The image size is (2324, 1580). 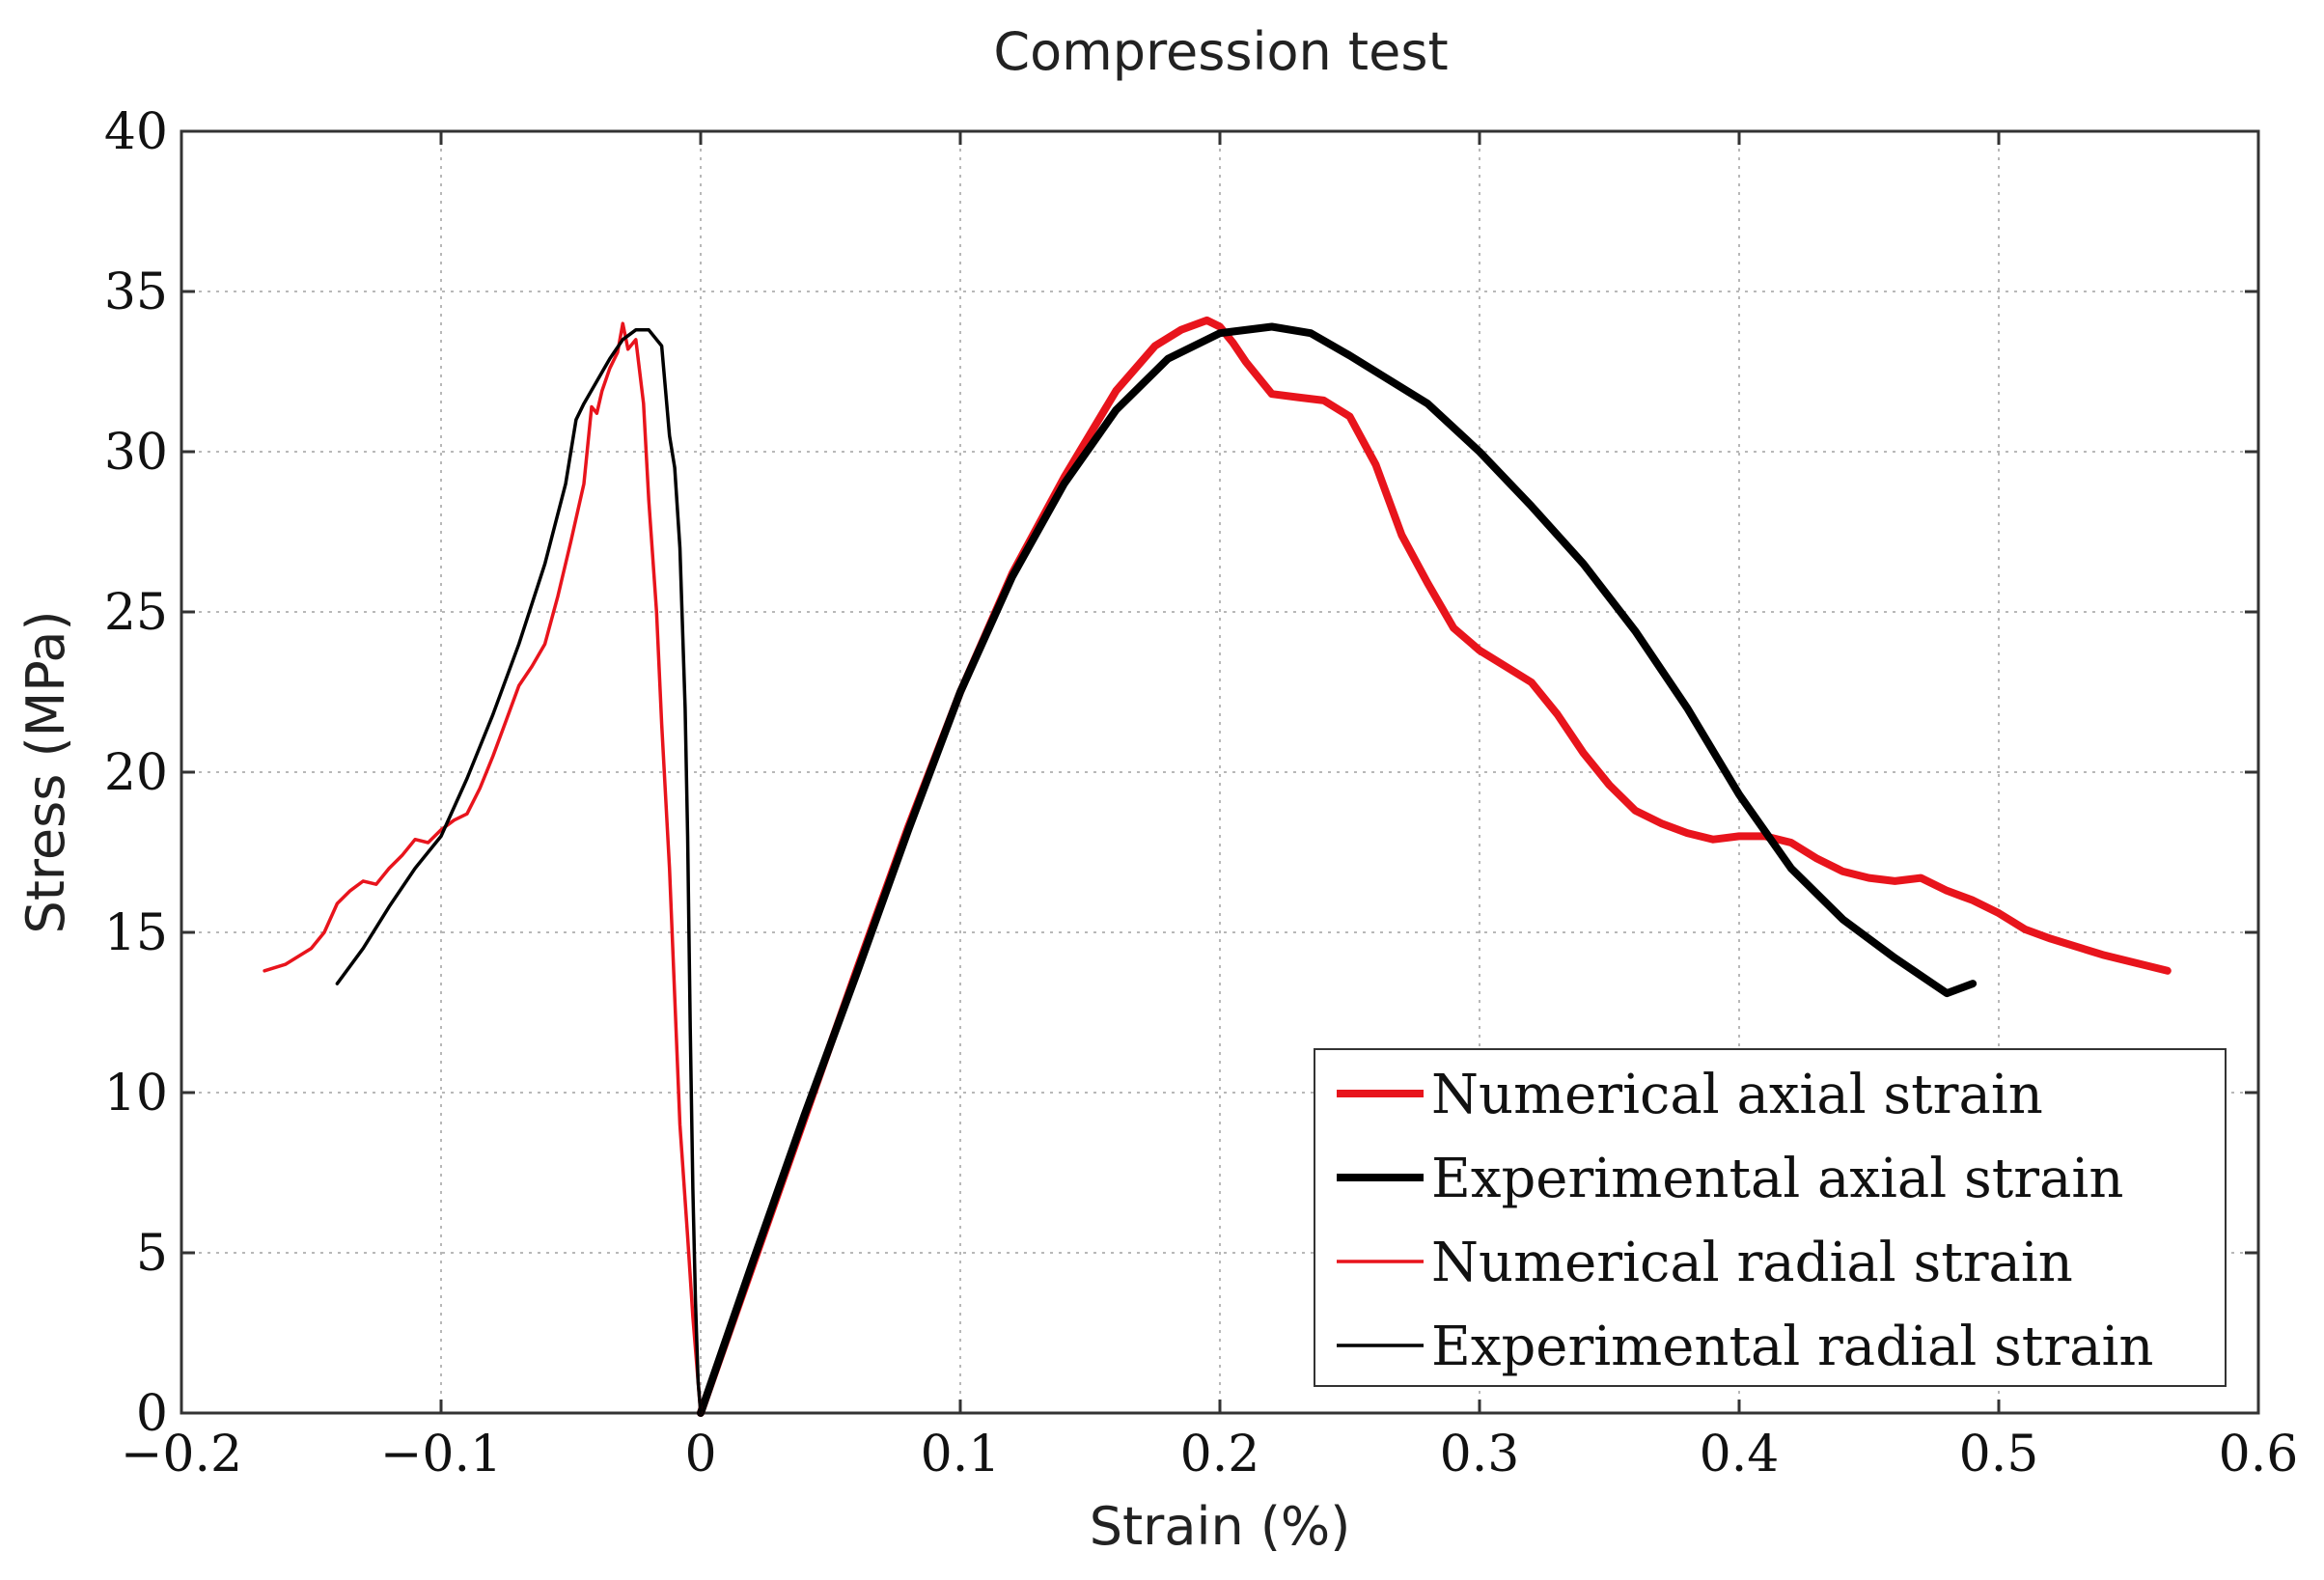 I want to click on x-tick-label: 0.3, so click(x=1480, y=1454).